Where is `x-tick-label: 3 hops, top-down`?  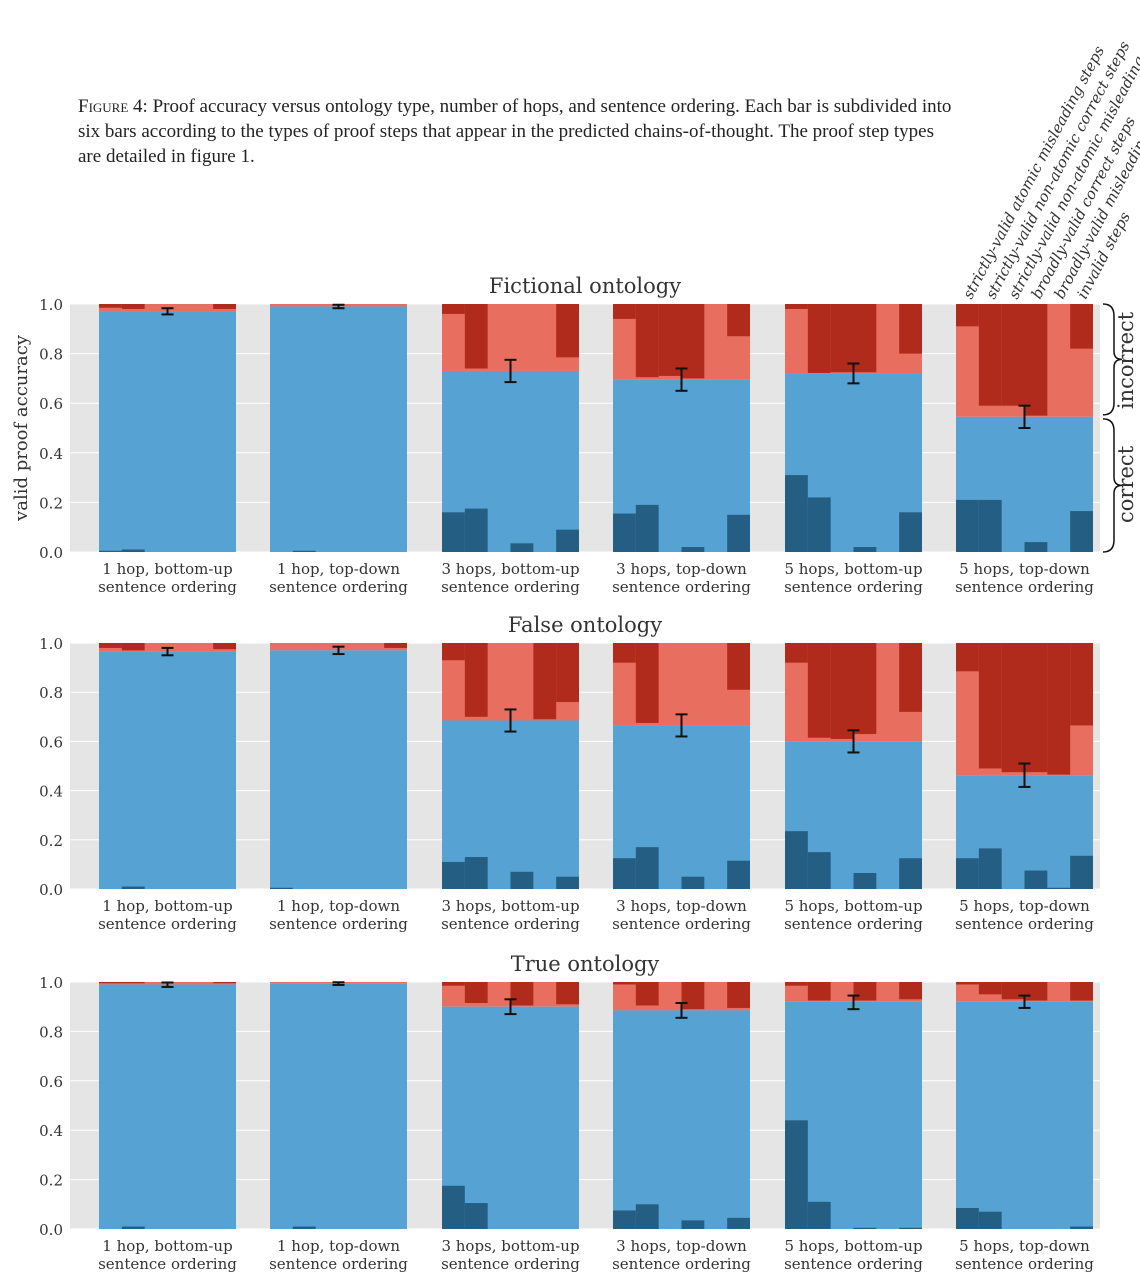 x-tick-label: 3 hops, top-down is located at coordinates (681, 906).